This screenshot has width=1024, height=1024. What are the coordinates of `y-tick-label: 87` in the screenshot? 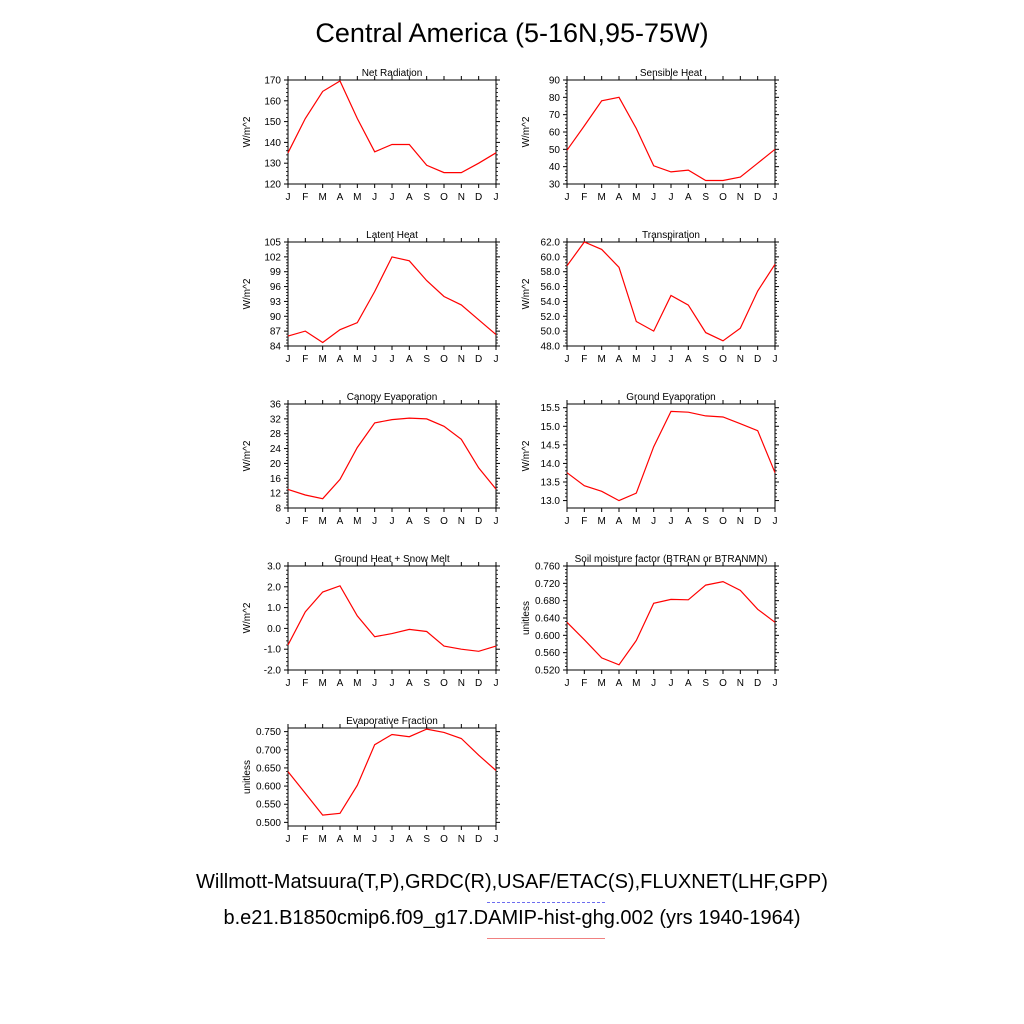 It's located at (276, 332).